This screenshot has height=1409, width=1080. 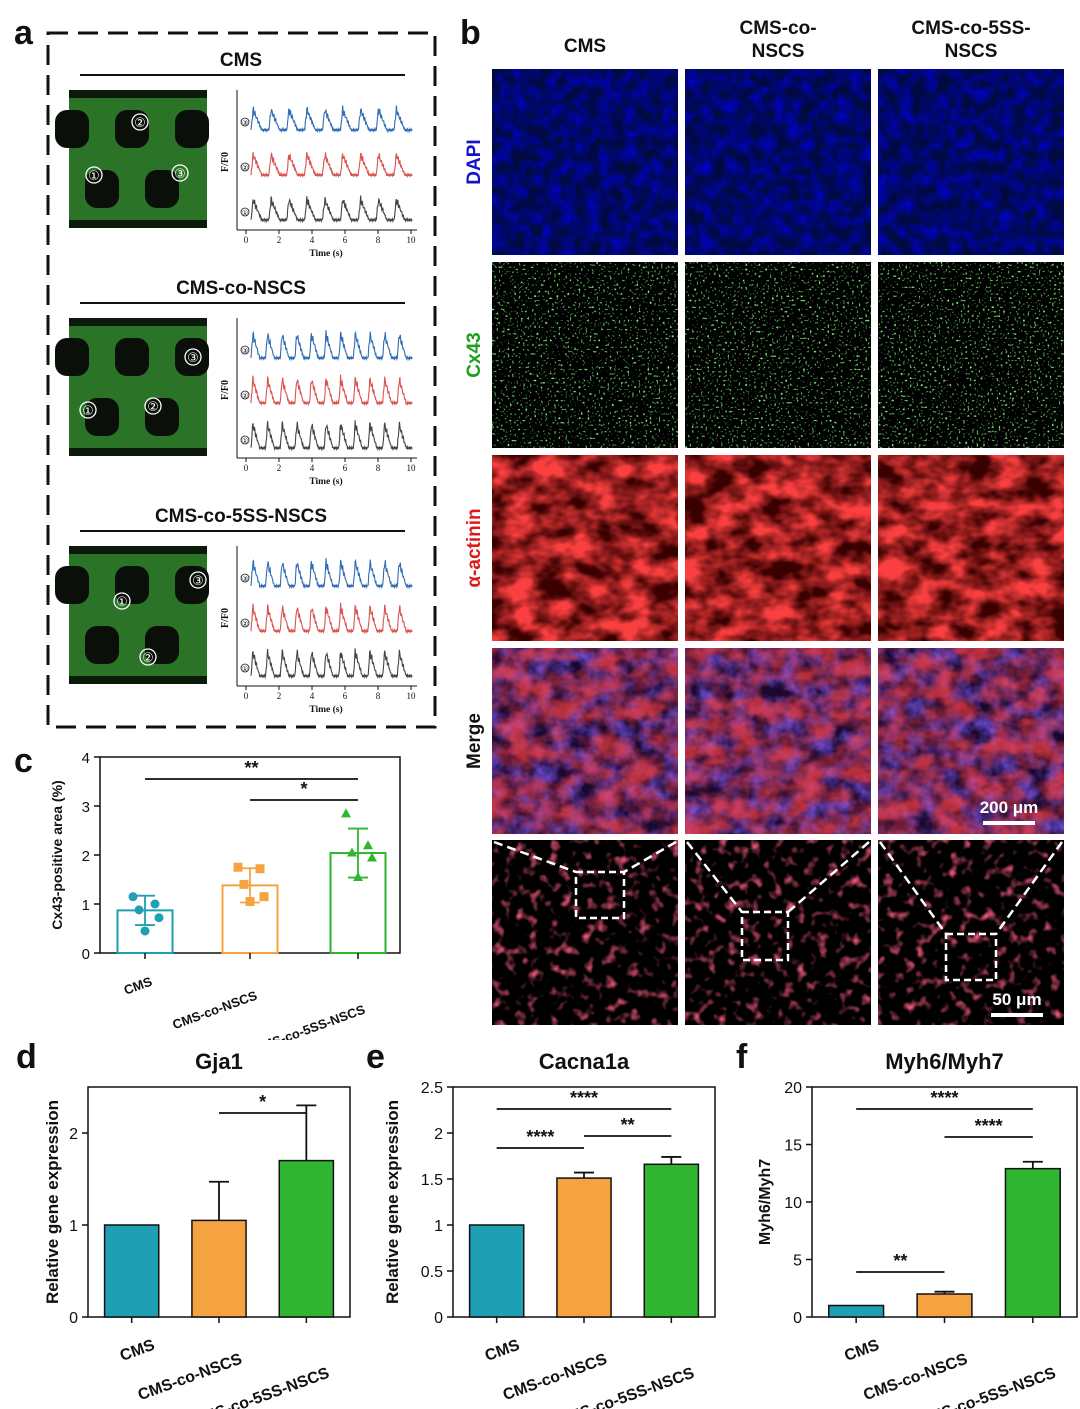 I want to click on trace-xtick-label: 4, so click(x=312, y=468).